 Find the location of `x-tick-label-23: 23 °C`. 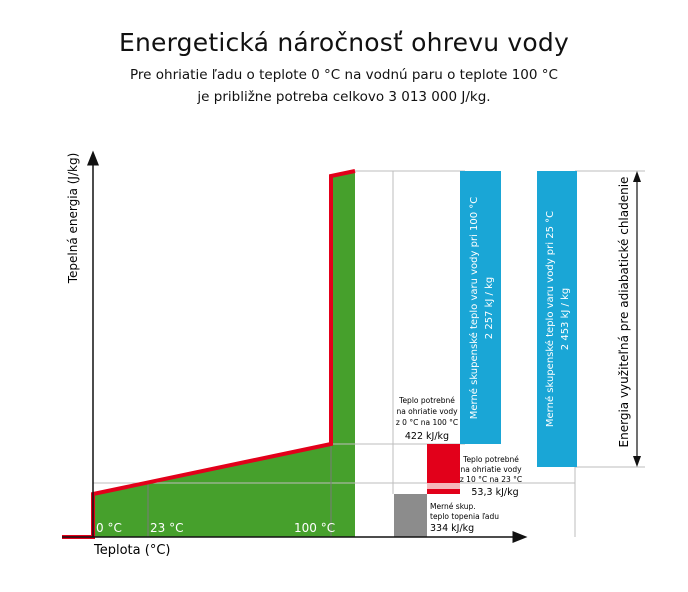

x-tick-label-23: 23 °C is located at coordinates (166, 528).